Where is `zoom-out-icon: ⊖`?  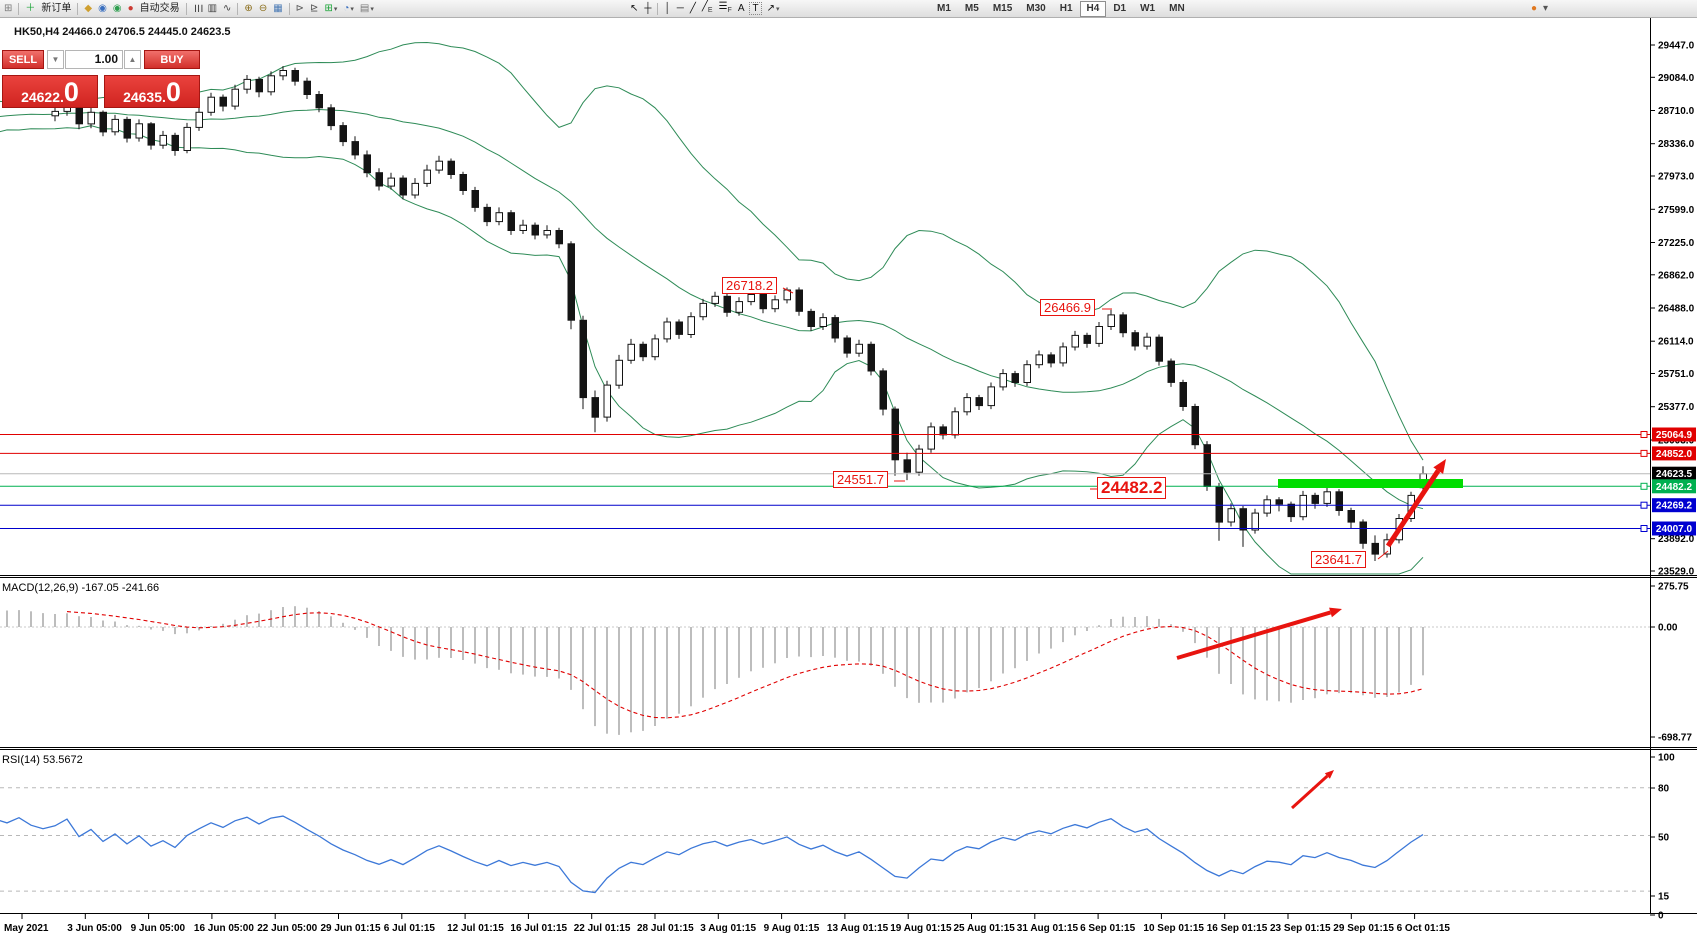
zoom-out-icon: ⊖ is located at coordinates (263, 8).